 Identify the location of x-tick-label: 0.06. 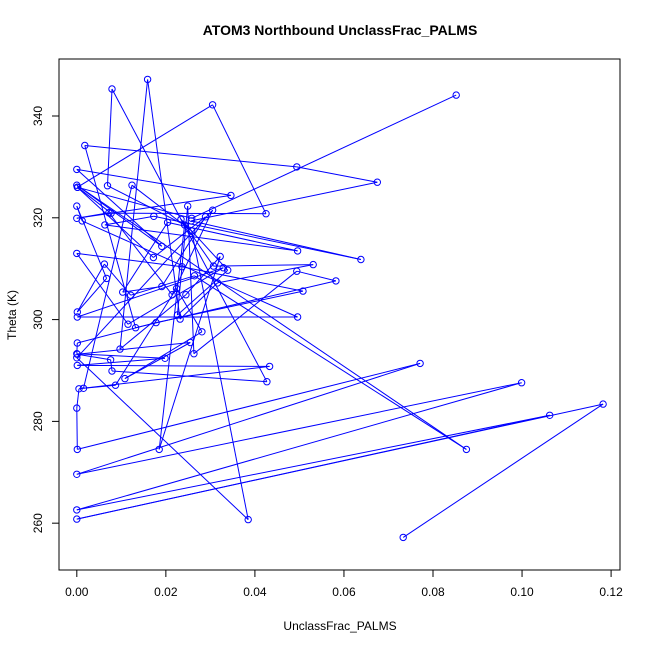
(344, 592).